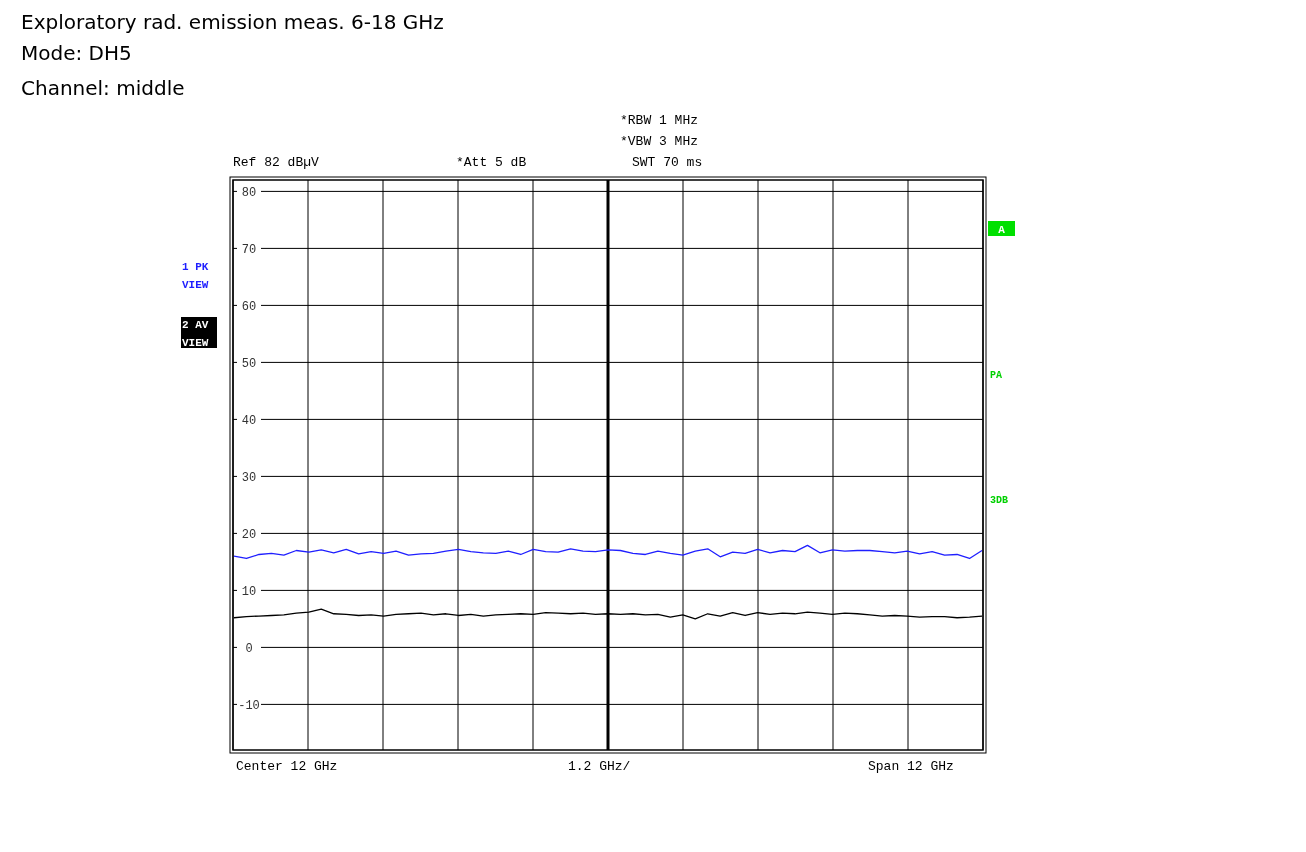 The height and width of the screenshot is (852, 1306). Describe the element at coordinates (195, 276) in the screenshot. I see `text: 1 PK VIEW` at that location.